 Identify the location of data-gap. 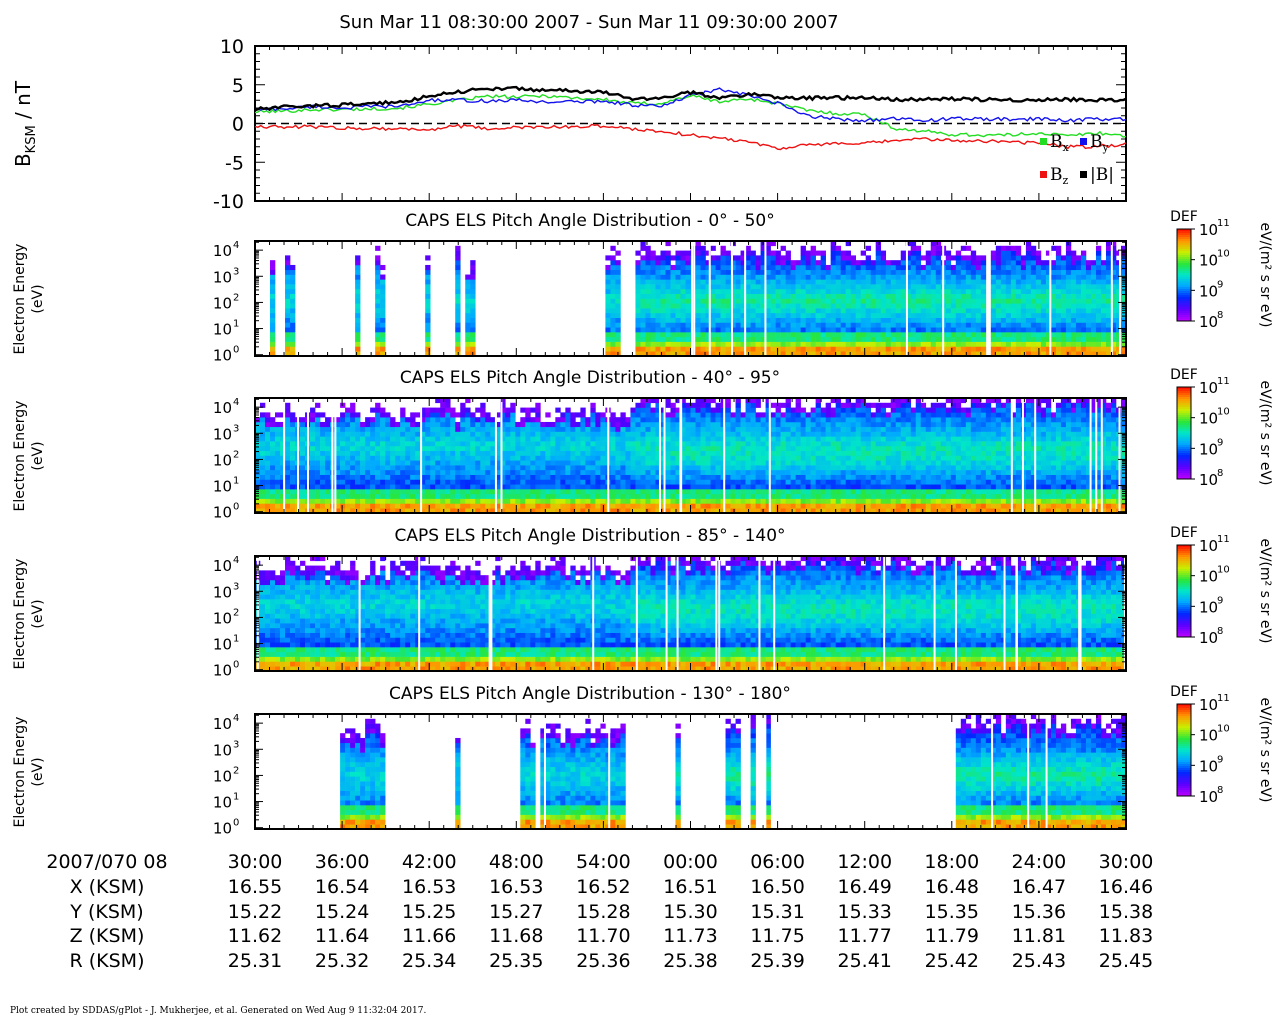
(386, 298).